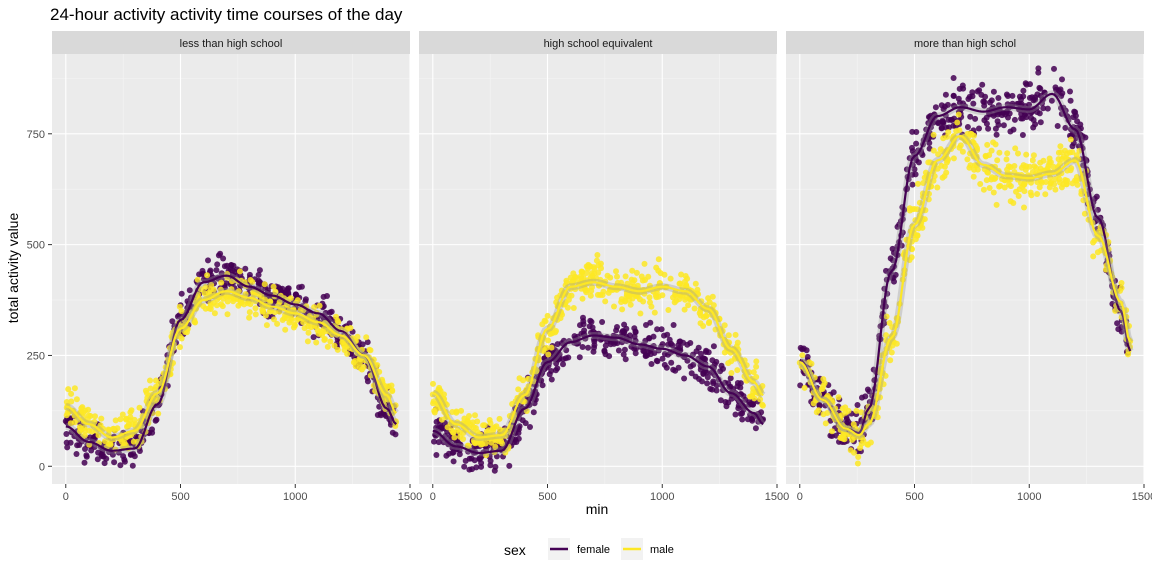  Describe the element at coordinates (598, 360) in the screenshot. I see `smooth-line-male` at that location.